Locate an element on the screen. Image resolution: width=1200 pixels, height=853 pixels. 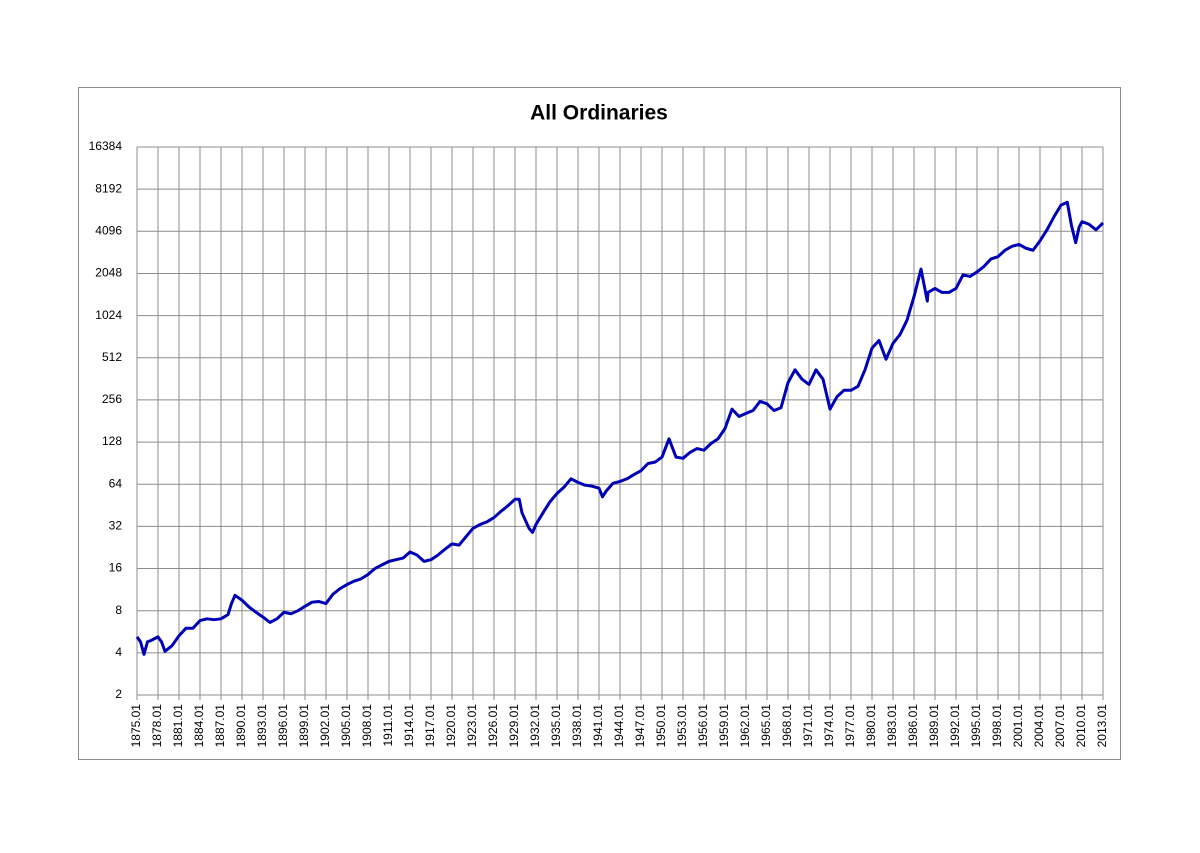
x-tick-label: 1989.01 is located at coordinates (934, 726).